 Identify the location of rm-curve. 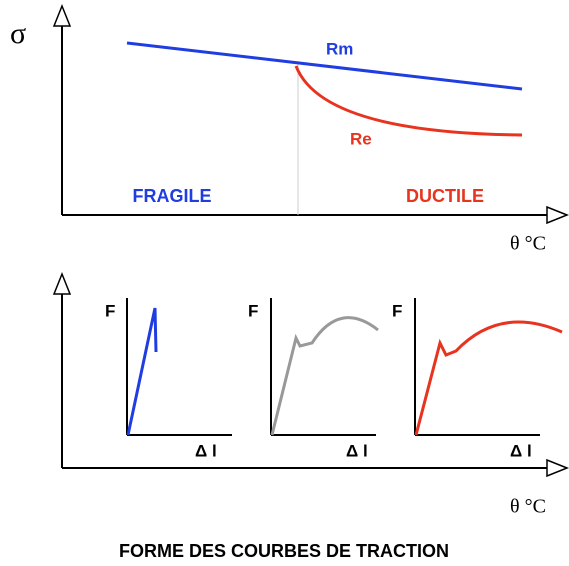
(324, 66).